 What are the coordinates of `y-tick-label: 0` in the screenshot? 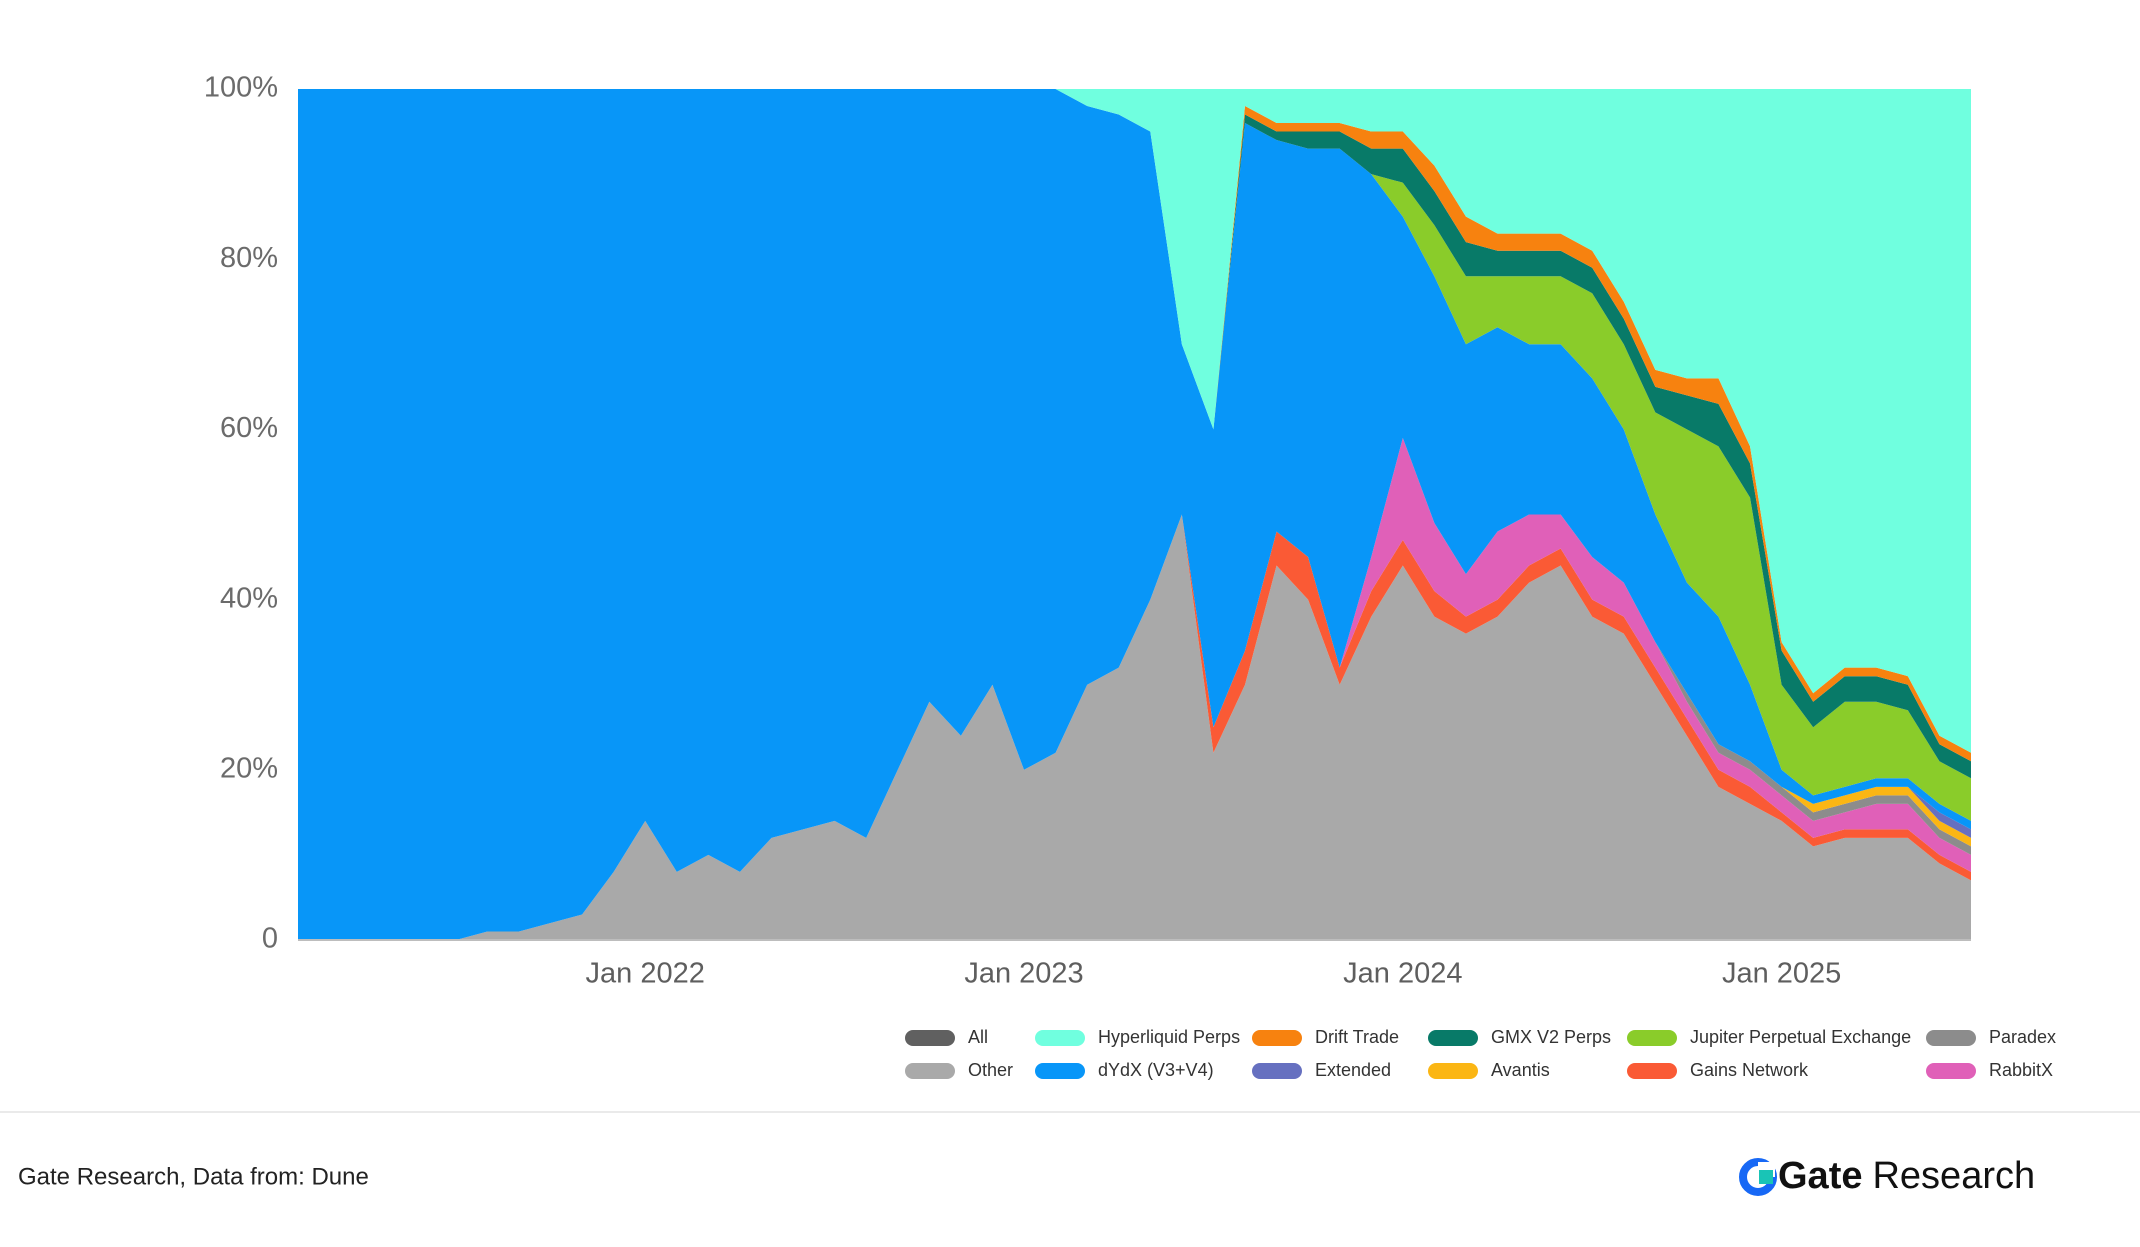 It's located at (270, 939).